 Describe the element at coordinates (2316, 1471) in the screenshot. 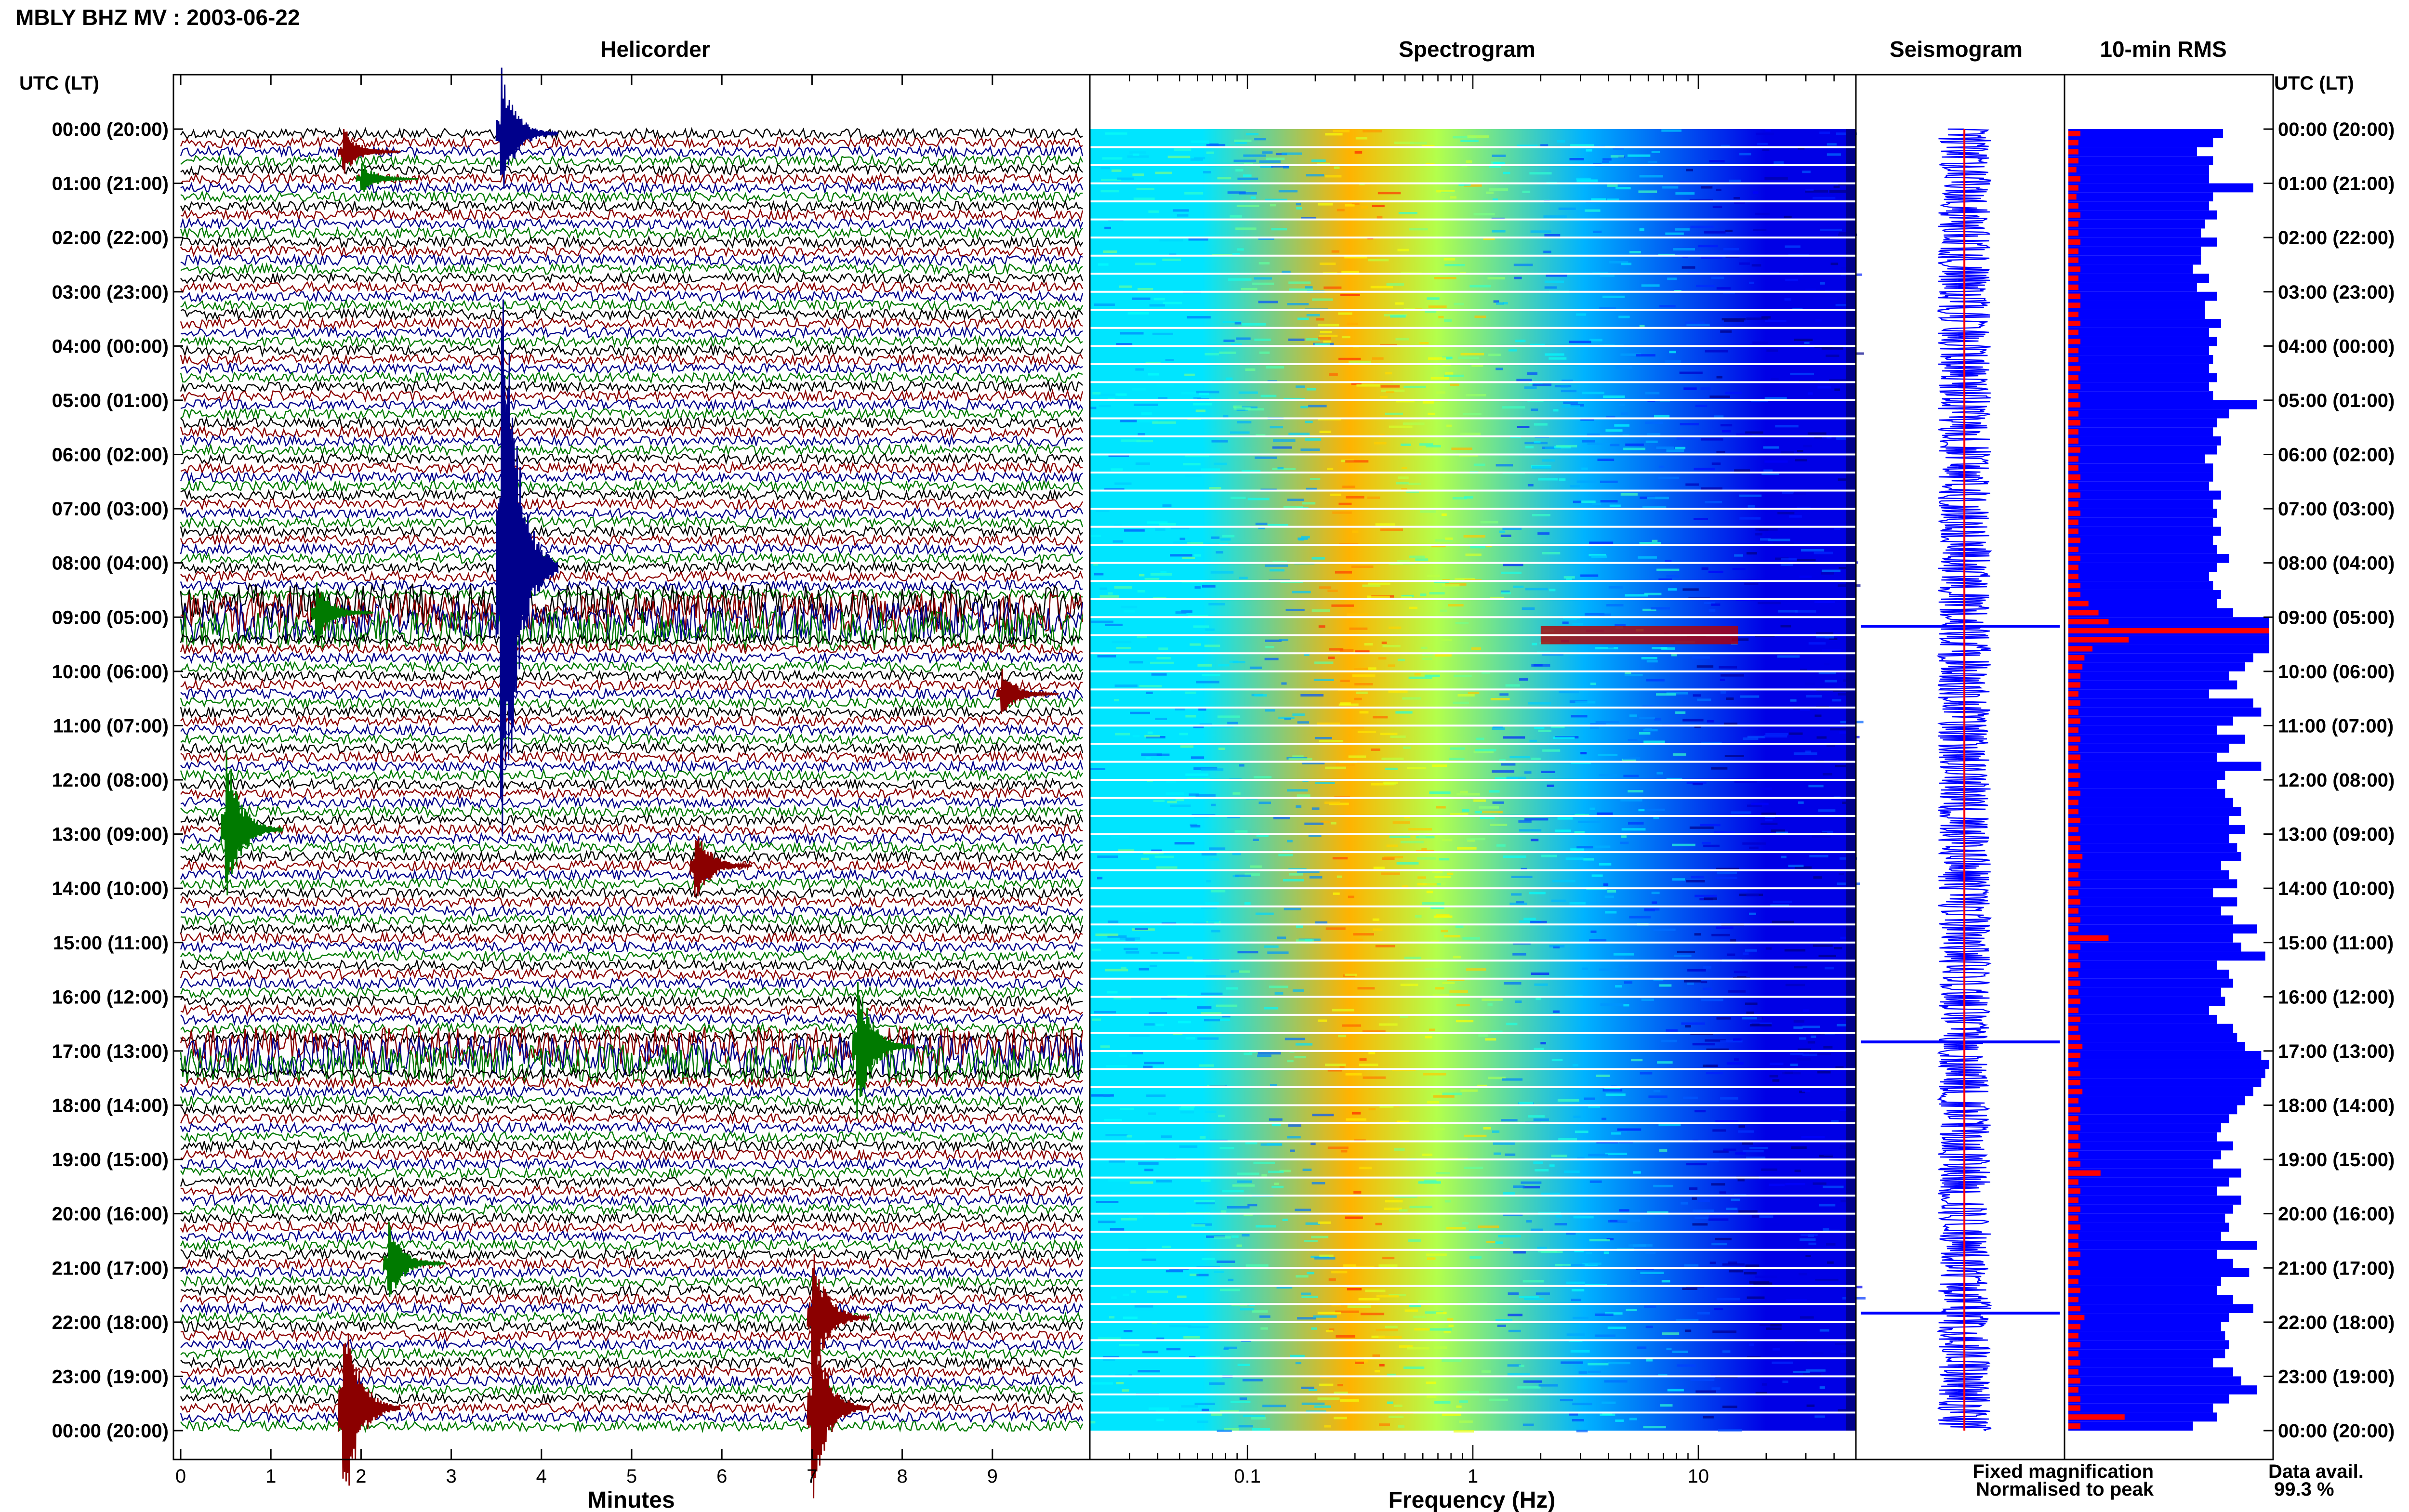

I see `data-availability-label: Data avail.` at that location.